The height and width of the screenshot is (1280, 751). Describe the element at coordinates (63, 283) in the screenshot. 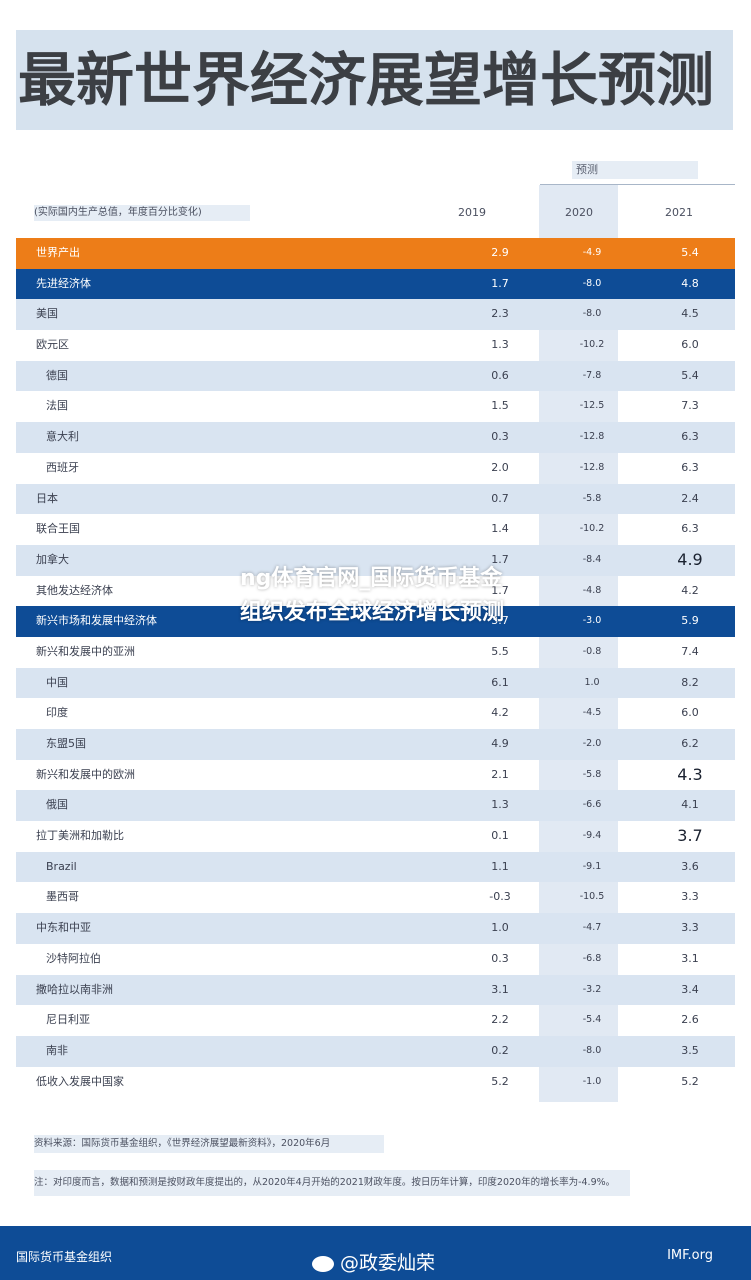

I see `row-name: 先进经济体` at that location.